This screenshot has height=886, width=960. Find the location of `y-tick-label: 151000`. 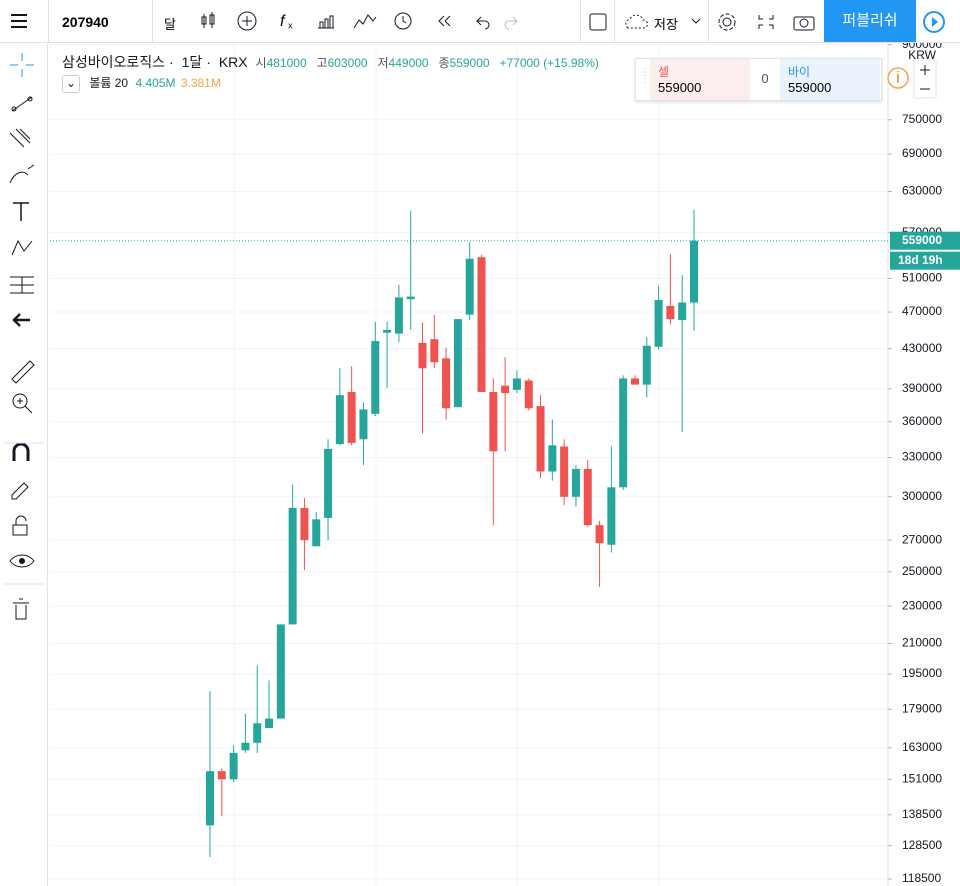

y-tick-label: 151000 is located at coordinates (922, 778).